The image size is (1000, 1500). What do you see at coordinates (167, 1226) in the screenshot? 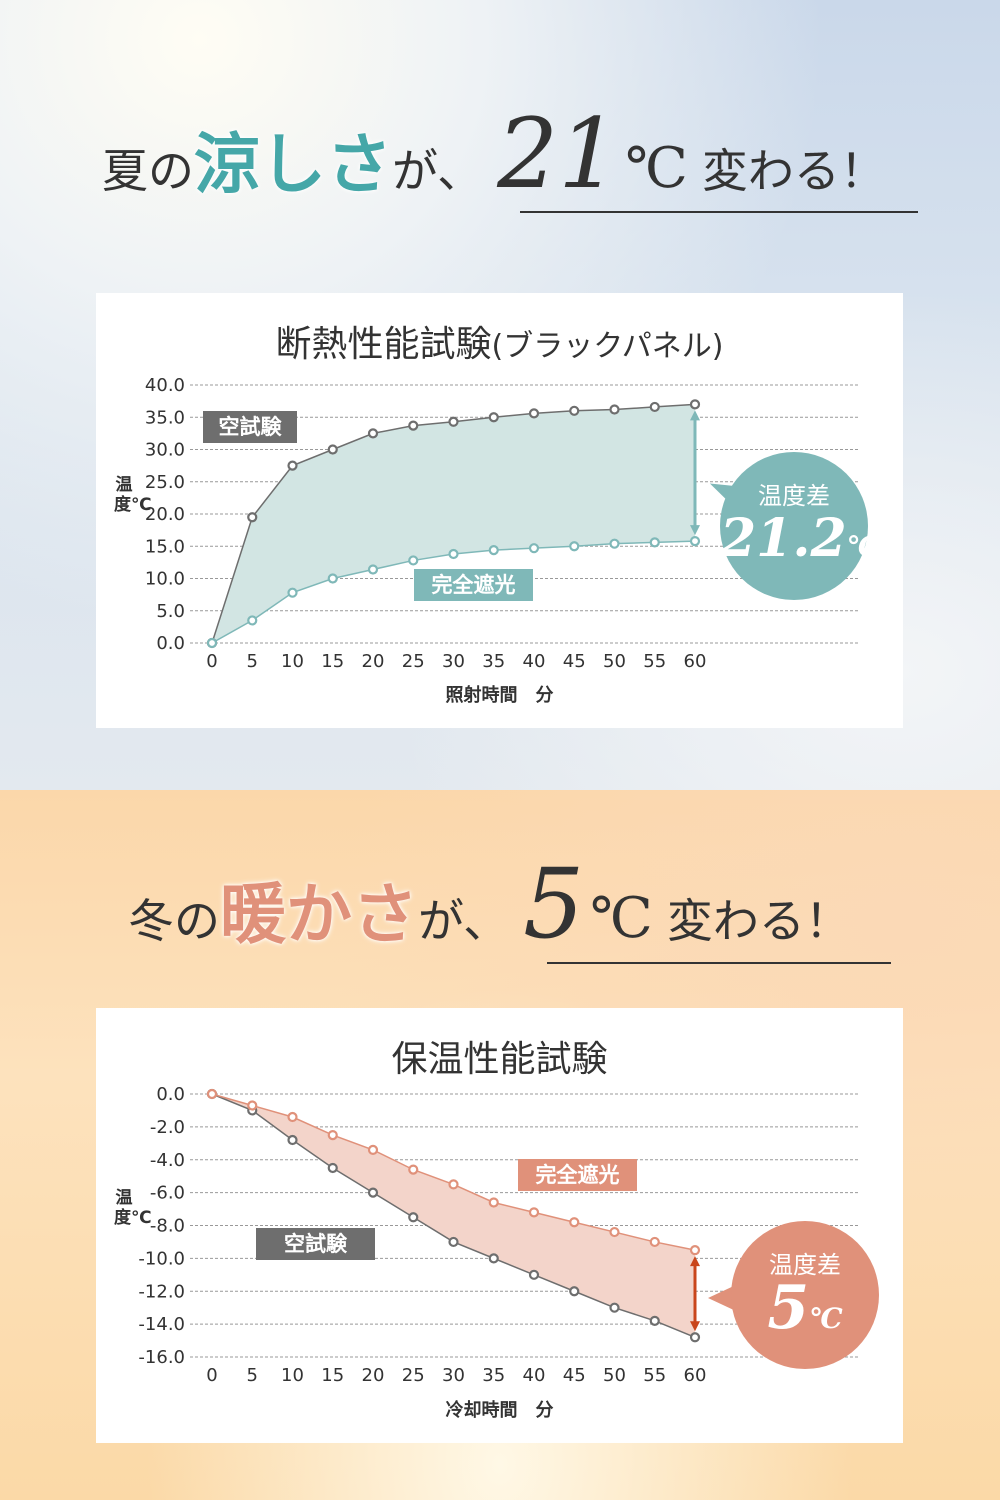
I see `y-tick-label: -8.0` at bounding box center [167, 1226].